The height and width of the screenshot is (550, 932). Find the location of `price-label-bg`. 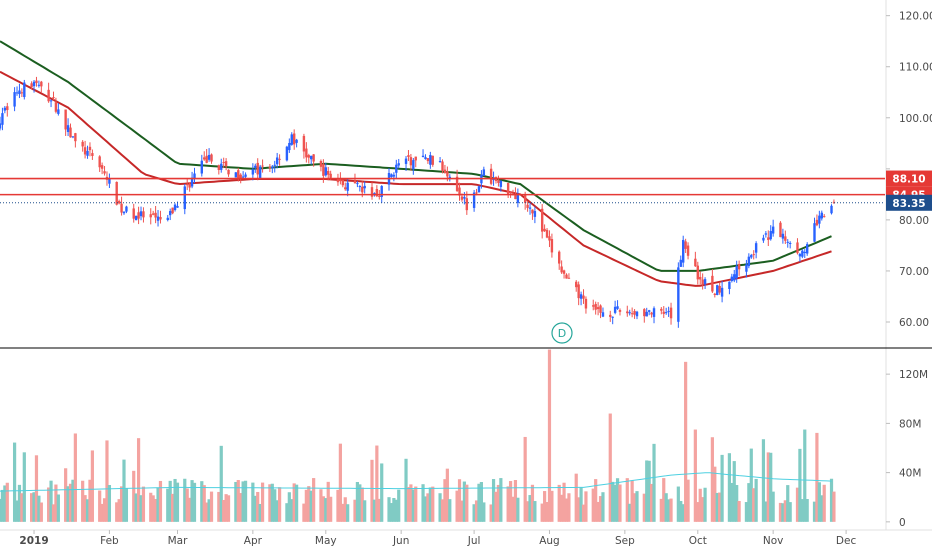

price-label-bg is located at coordinates (909, 178).